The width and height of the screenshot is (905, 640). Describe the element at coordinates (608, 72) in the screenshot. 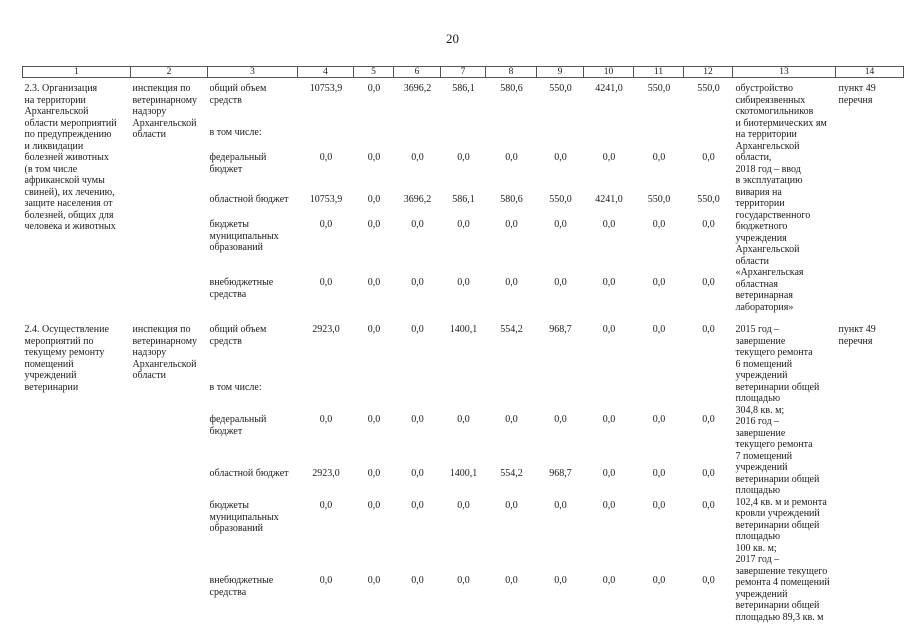

I see `column-number: 10` at that location.